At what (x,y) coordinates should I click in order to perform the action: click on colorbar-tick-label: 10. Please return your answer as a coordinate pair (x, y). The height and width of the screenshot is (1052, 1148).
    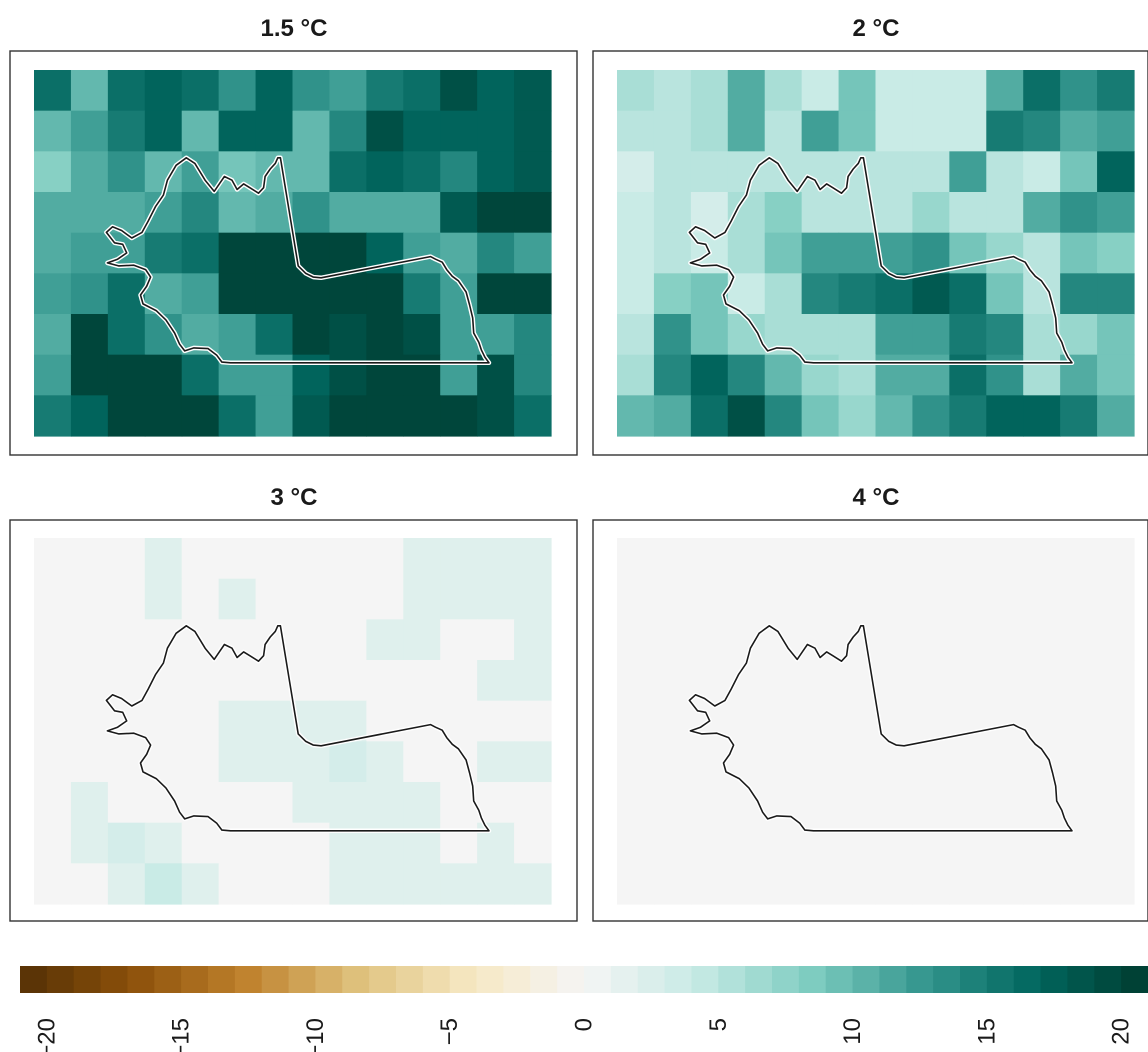
    Looking at the image, I should click on (852, 1031).